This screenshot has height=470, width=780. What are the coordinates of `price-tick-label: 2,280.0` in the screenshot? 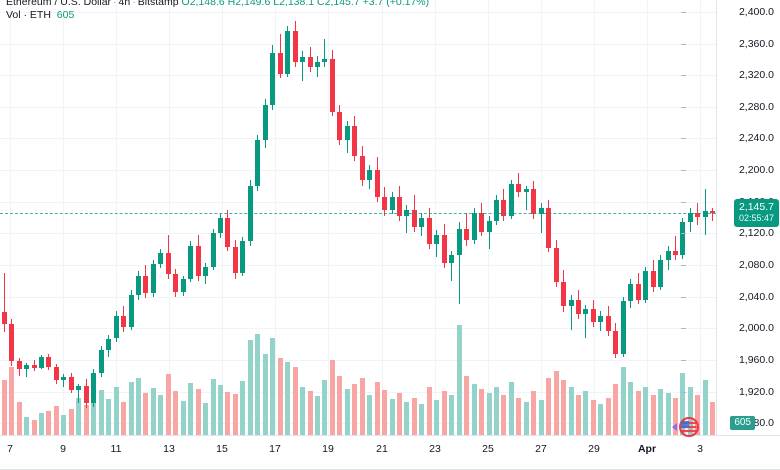 It's located at (727, 107).